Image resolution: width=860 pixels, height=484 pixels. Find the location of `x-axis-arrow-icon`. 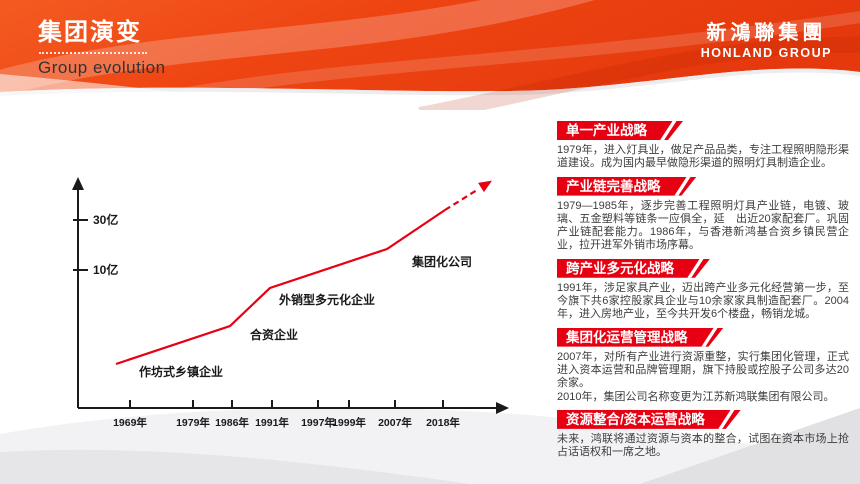

x-axis-arrow-icon is located at coordinates (502, 408).